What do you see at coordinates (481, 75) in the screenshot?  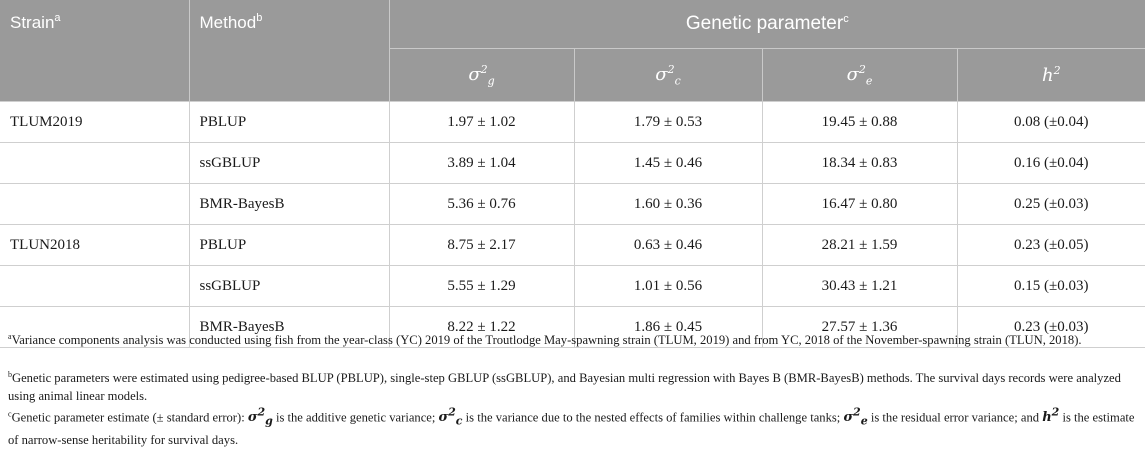 I see `header-sigma-g: σ2g` at bounding box center [481, 75].